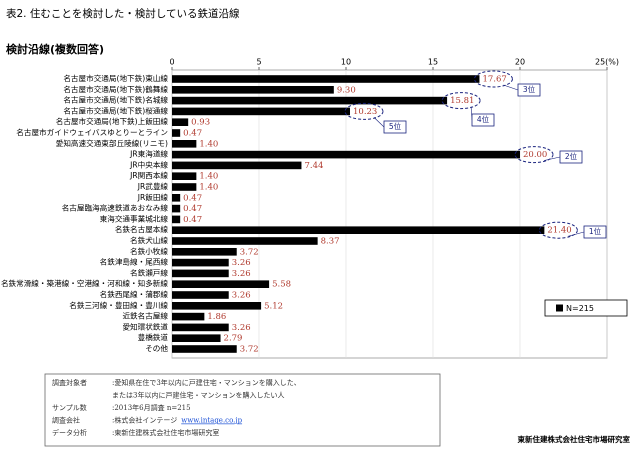 This screenshot has width=636, height=450. Describe the element at coordinates (153, 186) in the screenshot. I see `category-label: JR武豊線` at that location.